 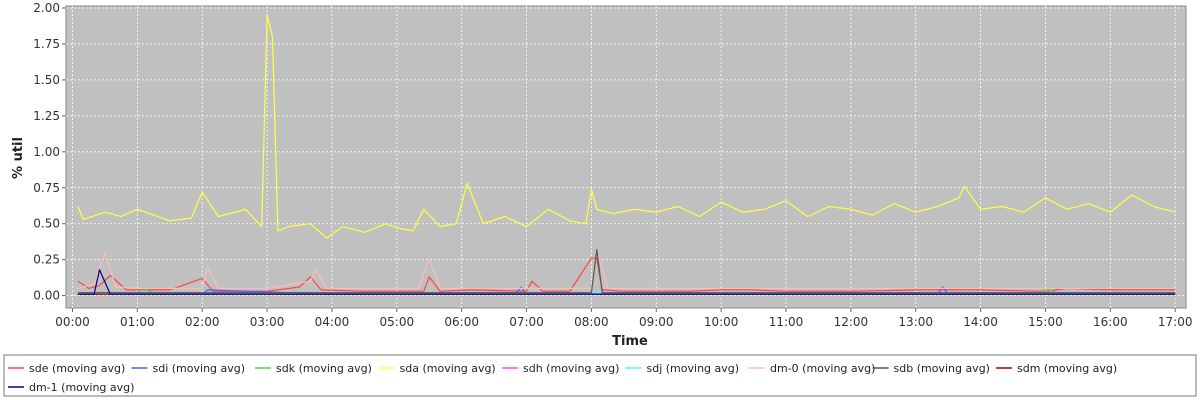 I want to click on x-tick-label: 08:00, so click(x=591, y=322).